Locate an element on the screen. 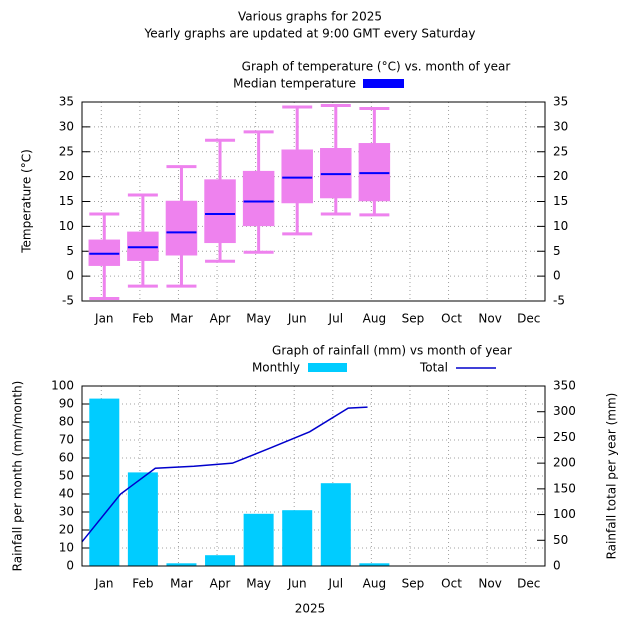  y2-tick-label: 150 is located at coordinates (564, 488).